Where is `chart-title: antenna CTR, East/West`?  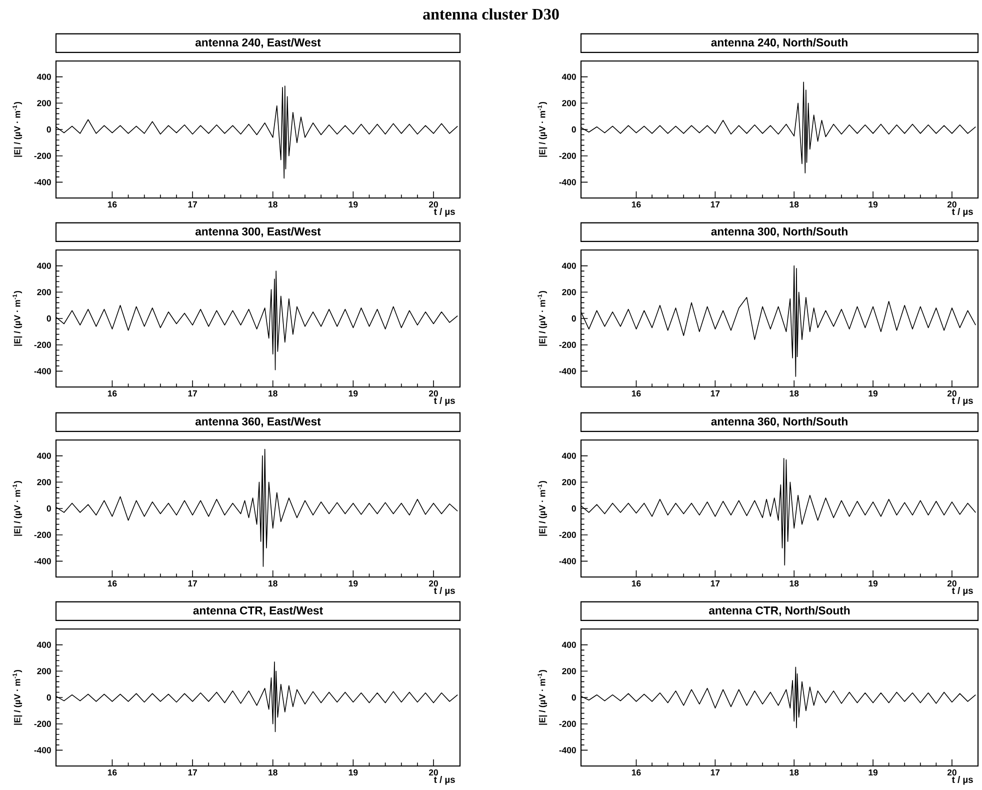 chart-title: antenna CTR, East/West is located at coordinates (258, 611).